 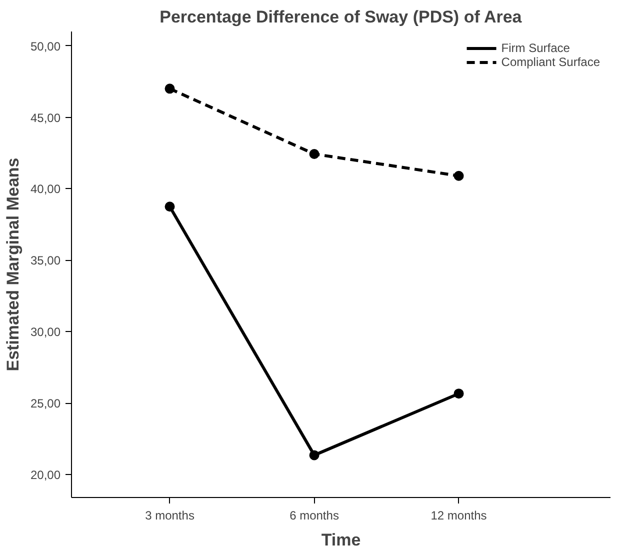 I want to click on chart-title: Percentage Difference of Sway (PDS) of Area, so click(x=341, y=17).